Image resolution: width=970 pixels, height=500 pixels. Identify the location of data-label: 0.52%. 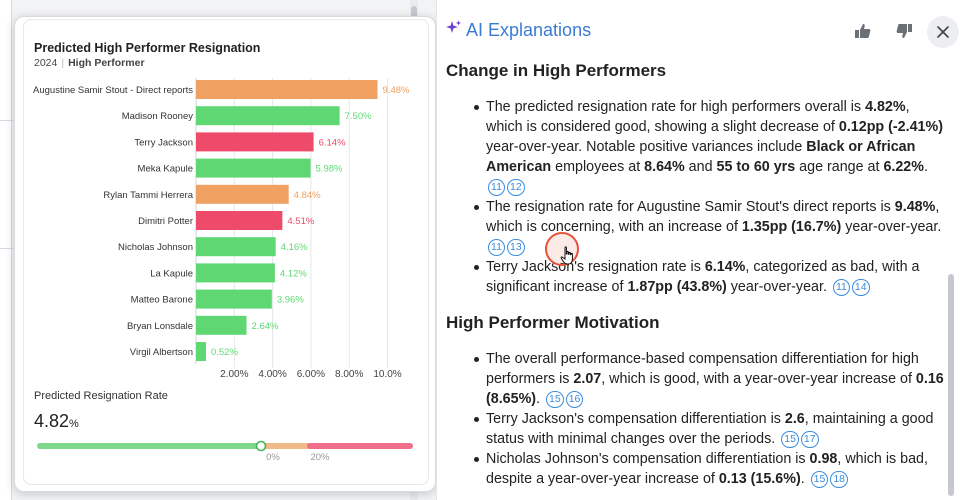
(224, 352).